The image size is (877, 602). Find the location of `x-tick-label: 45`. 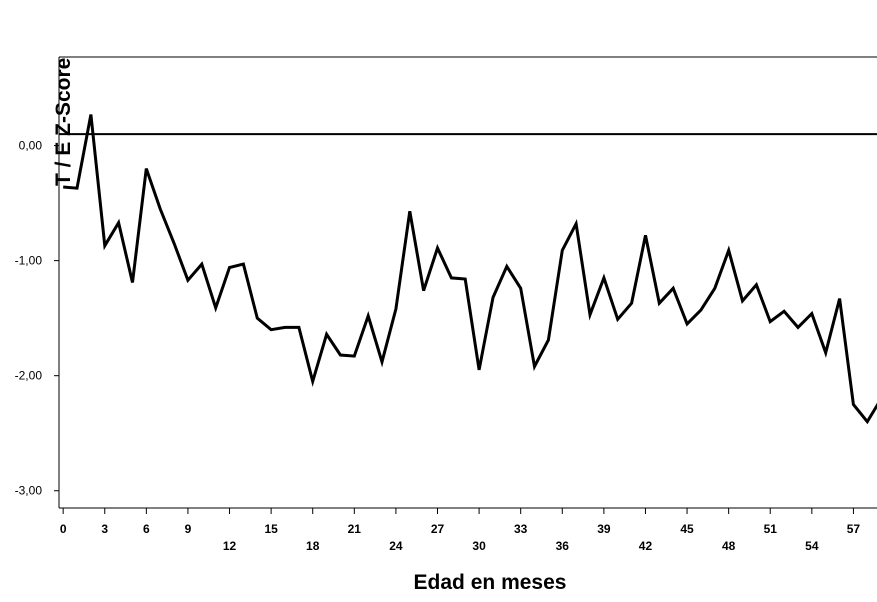

x-tick-label: 45 is located at coordinates (687, 529).